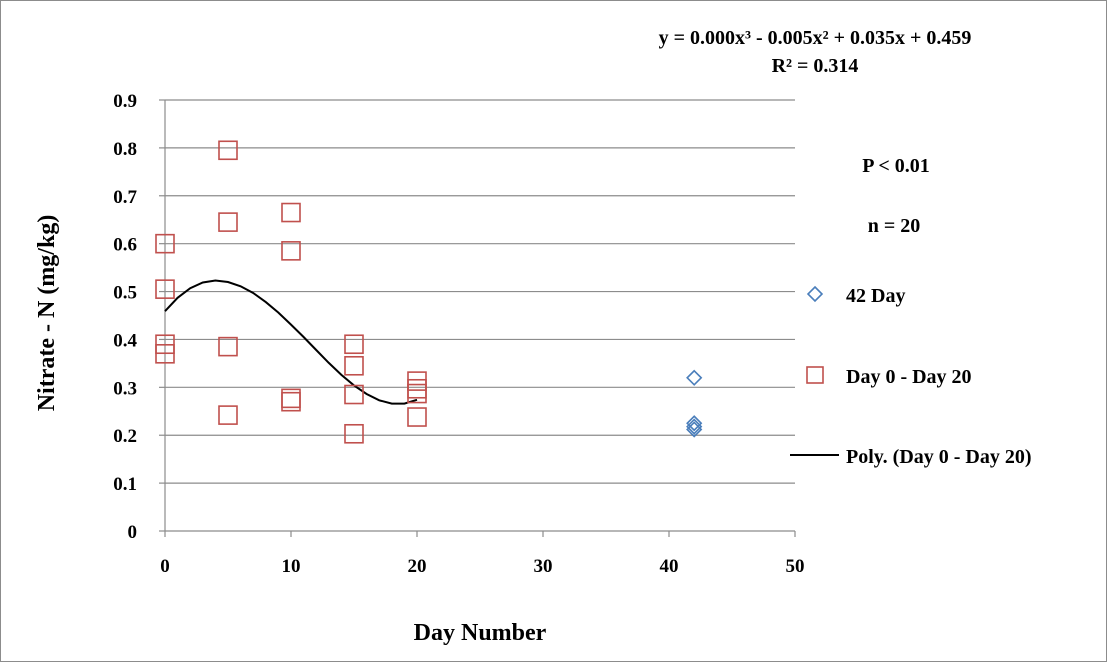 Image resolution: width=1107 pixels, height=662 pixels. I want to click on x-tick-label: 0, so click(165, 566).